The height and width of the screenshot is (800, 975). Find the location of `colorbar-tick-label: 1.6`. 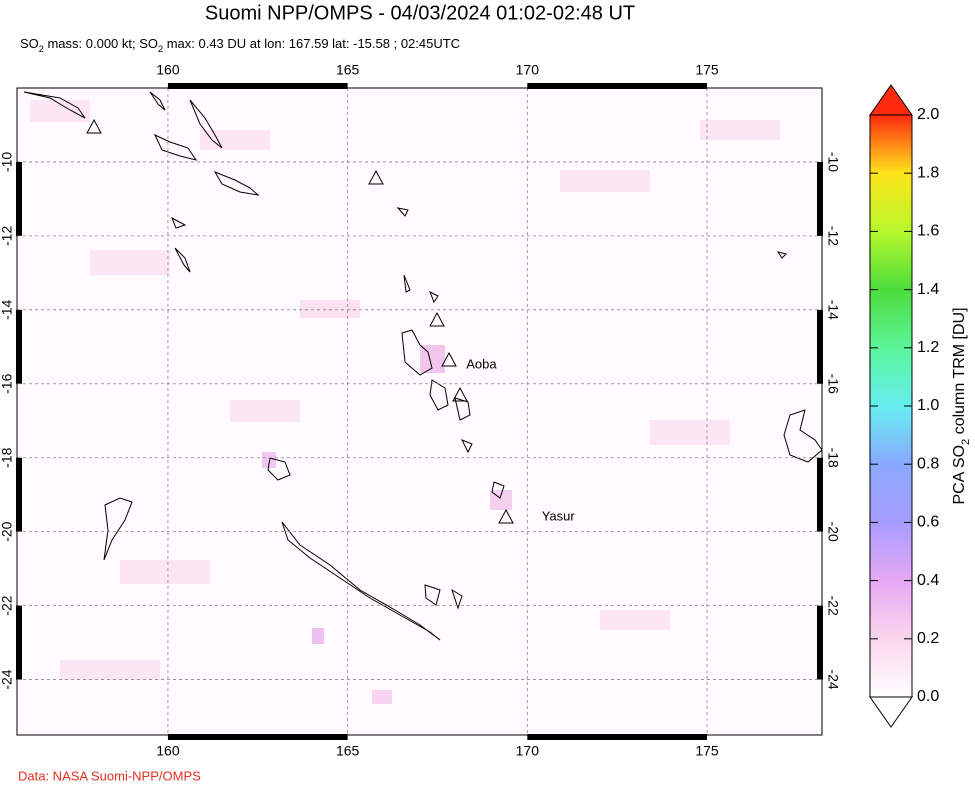

colorbar-tick-label: 1.6 is located at coordinates (928, 231).